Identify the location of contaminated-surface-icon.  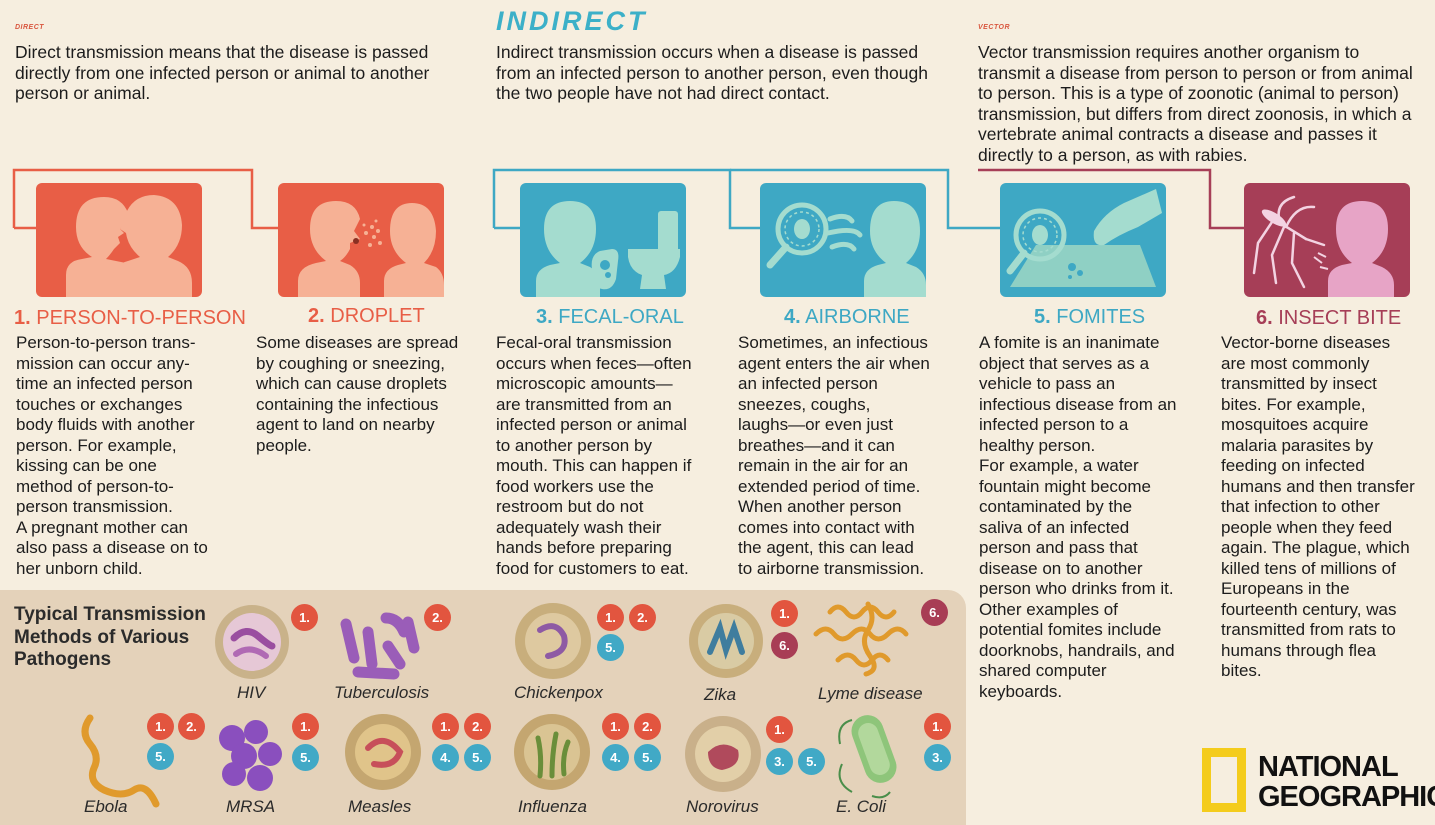
(1084, 238).